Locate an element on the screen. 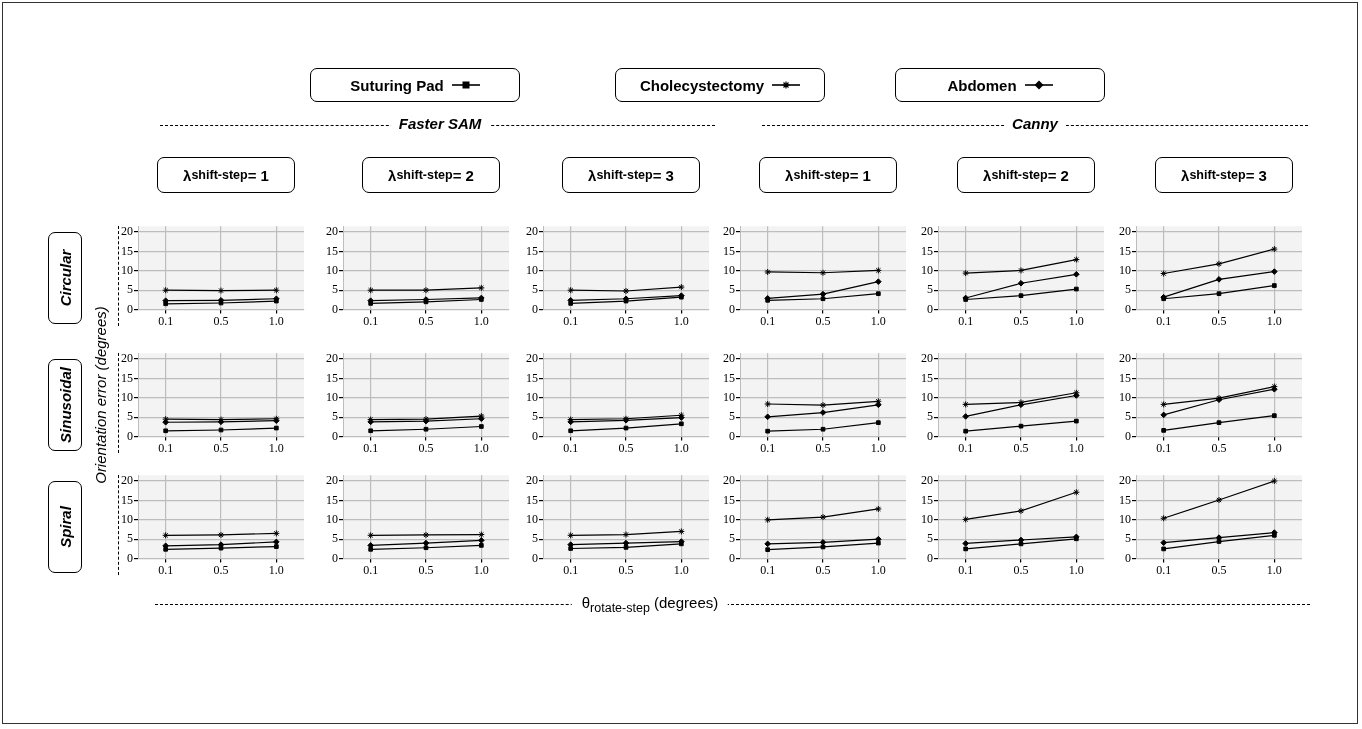 The image size is (1362, 729). legend-label: Abdomen is located at coordinates (982, 85).